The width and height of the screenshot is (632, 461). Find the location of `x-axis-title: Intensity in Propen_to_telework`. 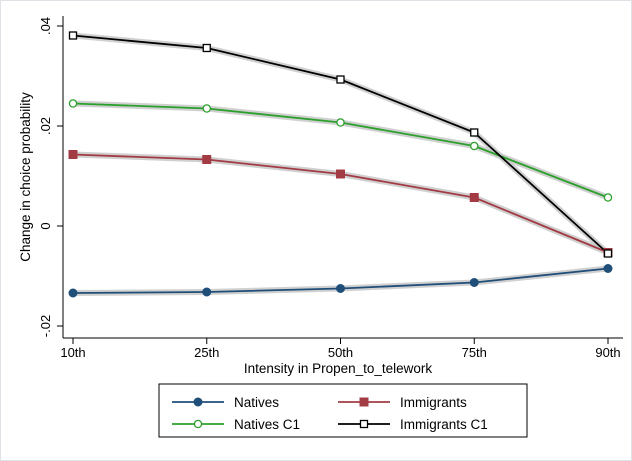

x-axis-title: Intensity in Propen_to_telework is located at coordinates (338, 368).